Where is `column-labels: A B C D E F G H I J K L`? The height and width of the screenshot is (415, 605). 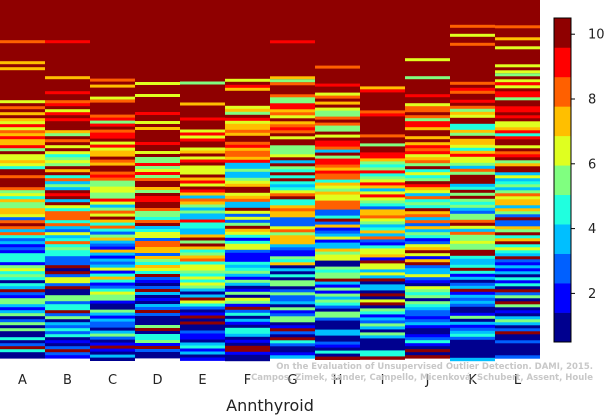 column-labels: A B C D E F G H I J K L is located at coordinates (270, 380).